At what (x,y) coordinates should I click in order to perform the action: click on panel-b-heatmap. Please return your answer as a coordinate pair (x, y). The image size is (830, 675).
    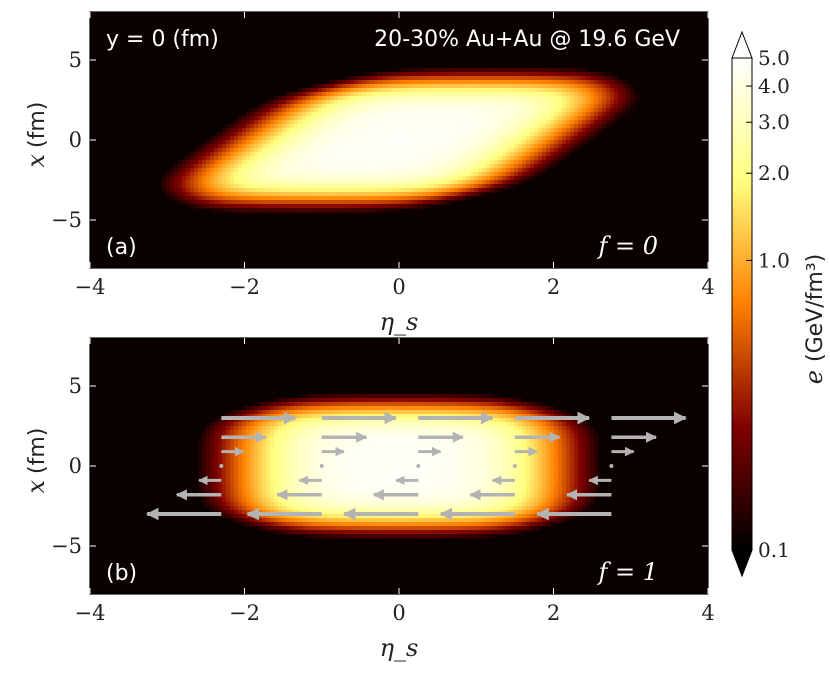
    Looking at the image, I should click on (398, 466).